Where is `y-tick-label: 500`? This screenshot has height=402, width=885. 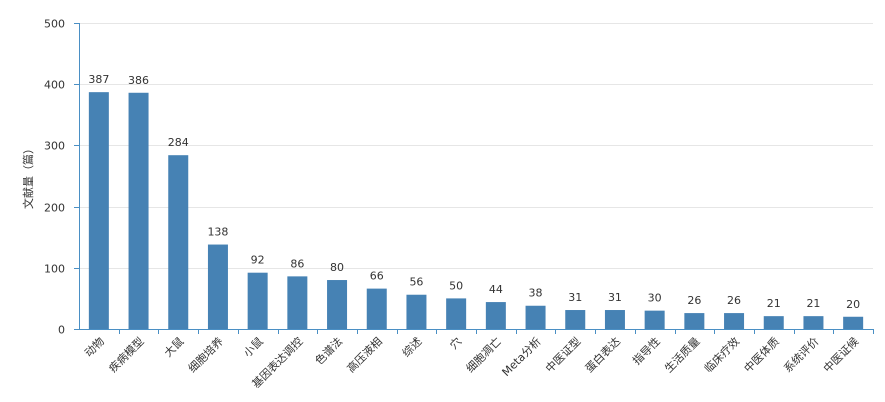
y-tick-label: 500 is located at coordinates (54, 24).